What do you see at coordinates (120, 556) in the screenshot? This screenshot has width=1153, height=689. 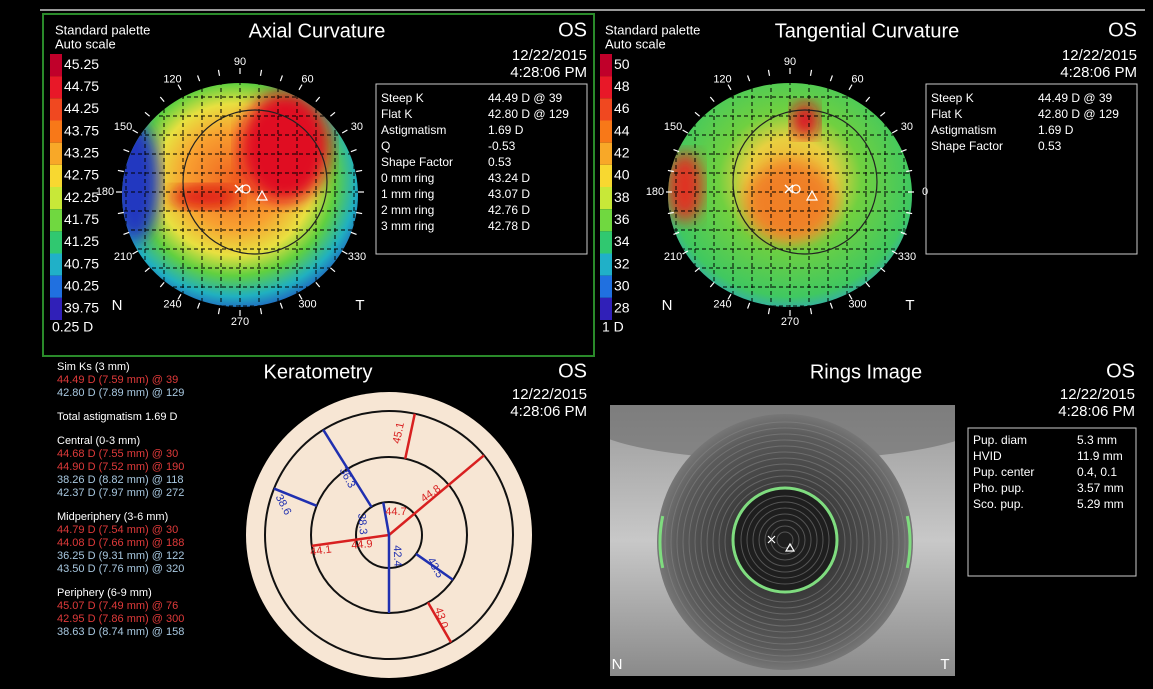 I see `keratometry-reading: 36.25 D (9.31 mm) @ 122` at bounding box center [120, 556].